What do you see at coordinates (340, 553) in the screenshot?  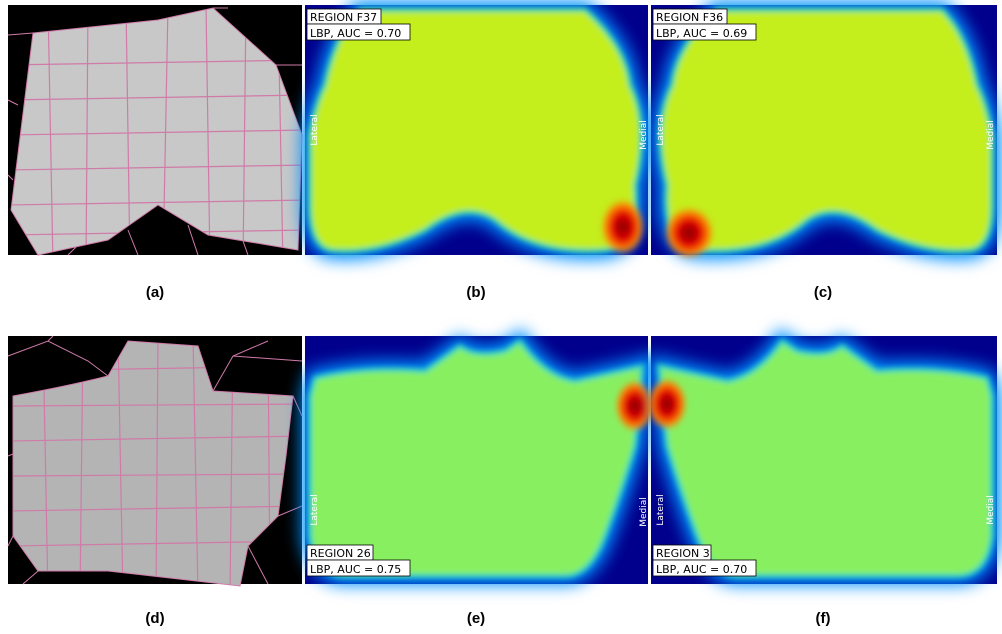 I see `region-label: REGION 26` at bounding box center [340, 553].